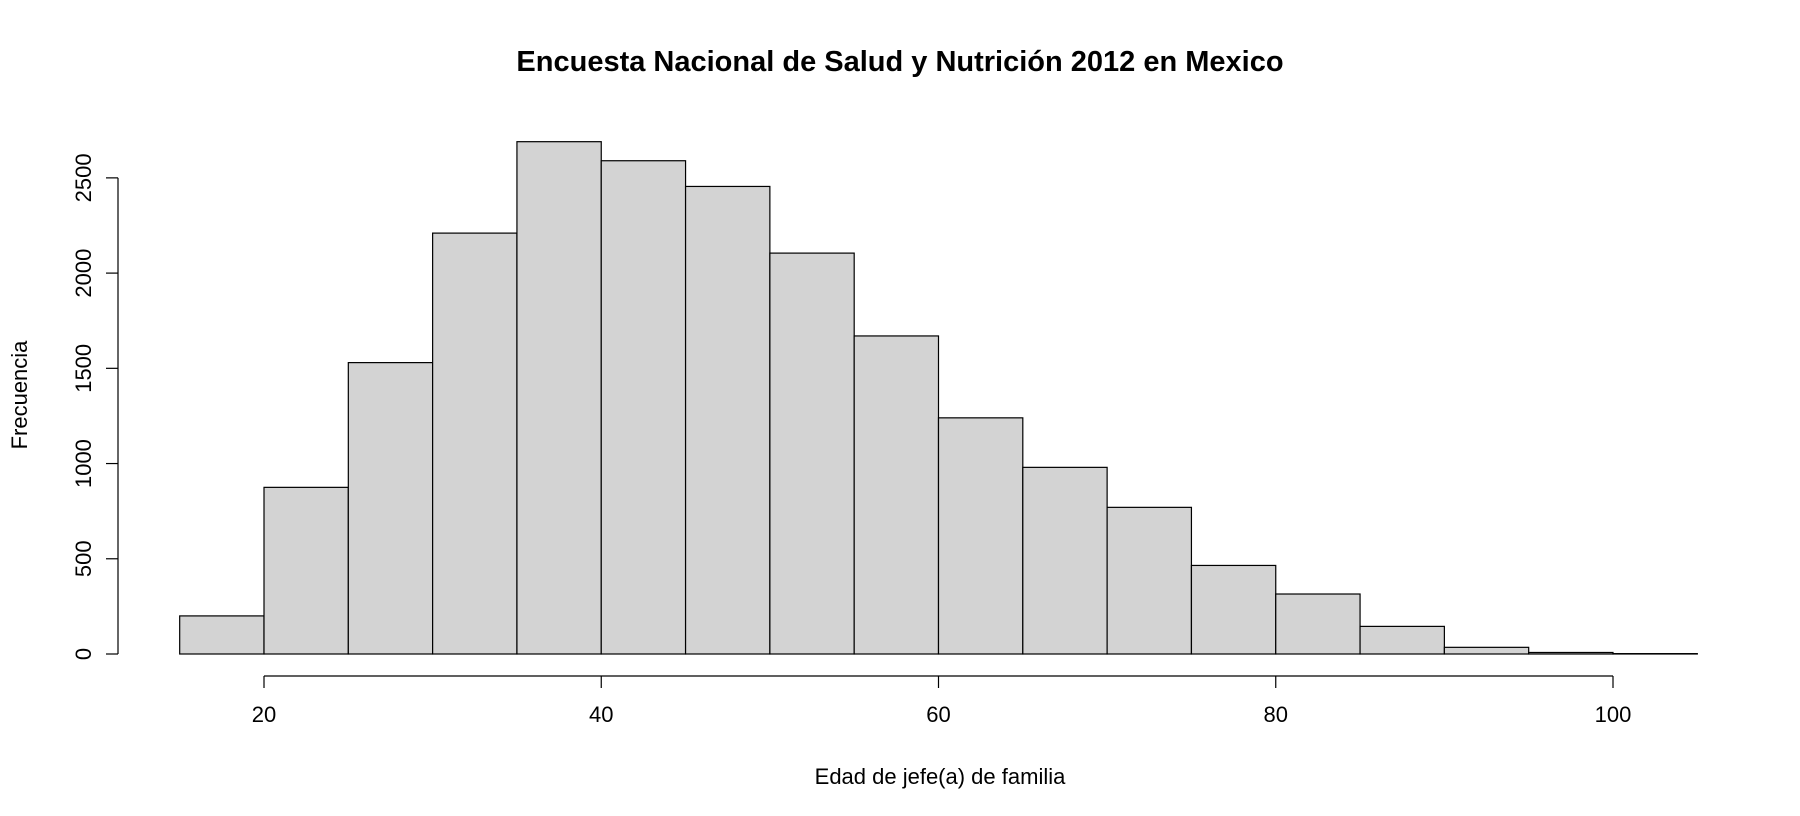 The image size is (1800, 816). What do you see at coordinates (83, 368) in the screenshot?
I see `y-tick-label: 1500` at bounding box center [83, 368].